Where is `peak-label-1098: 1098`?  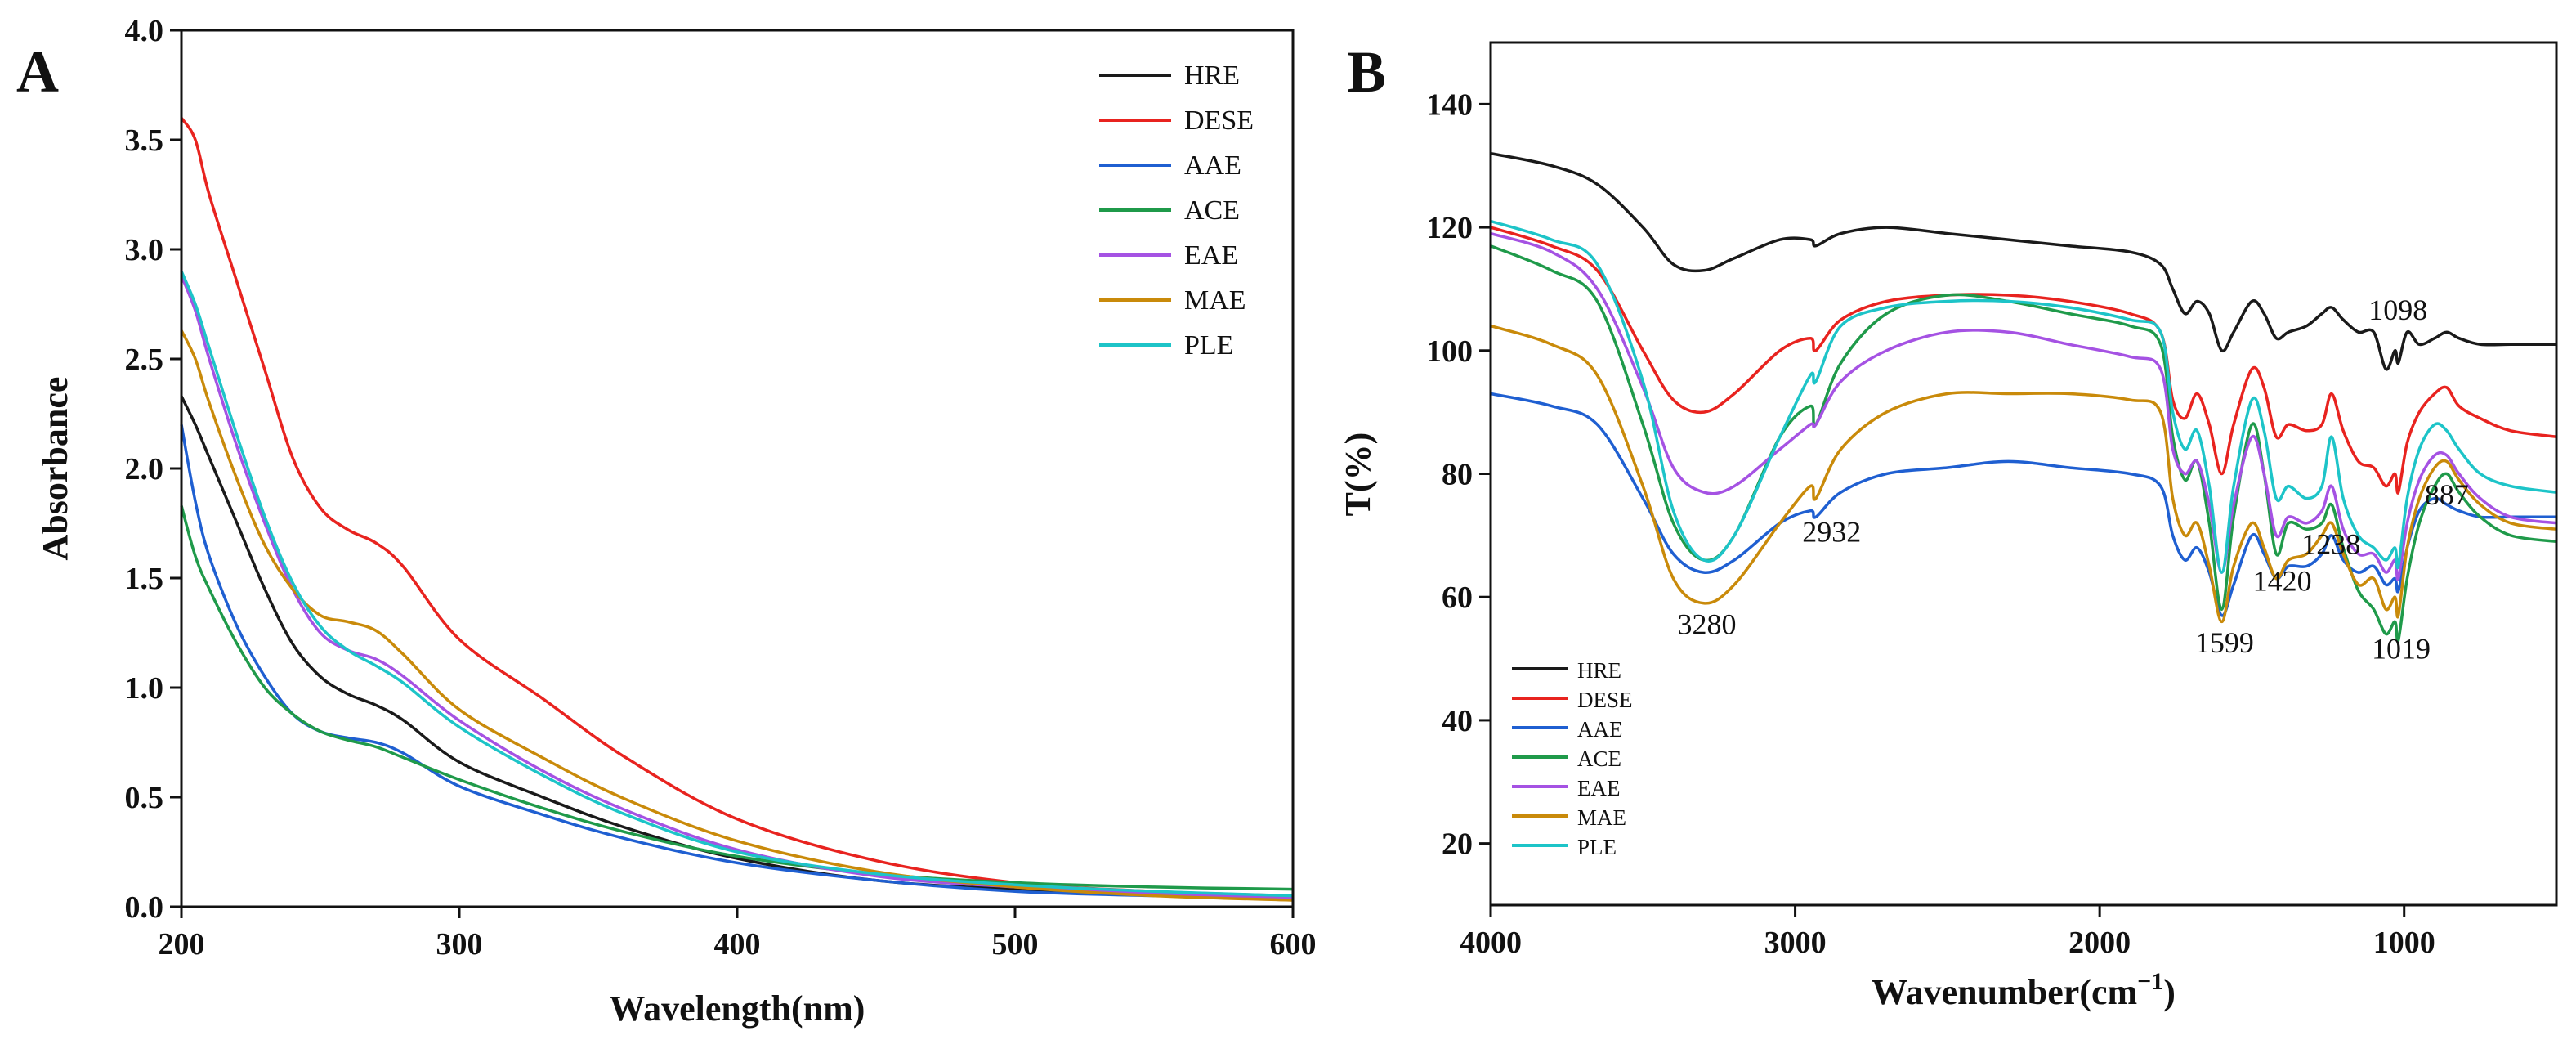
peak-label-1098: 1098 is located at coordinates (2397, 310).